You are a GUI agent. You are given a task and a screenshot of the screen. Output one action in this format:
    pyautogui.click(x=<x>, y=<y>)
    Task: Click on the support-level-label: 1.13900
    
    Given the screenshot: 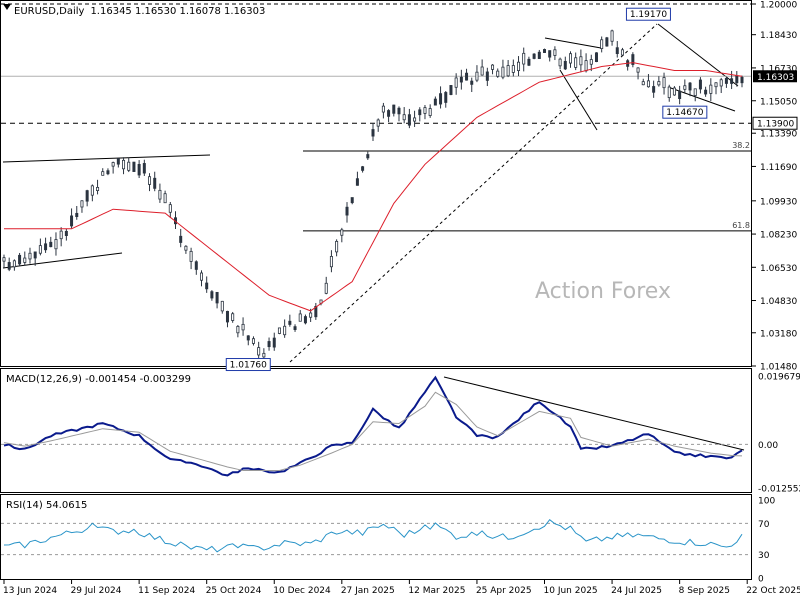 What is the action you would take?
    pyautogui.click(x=775, y=125)
    